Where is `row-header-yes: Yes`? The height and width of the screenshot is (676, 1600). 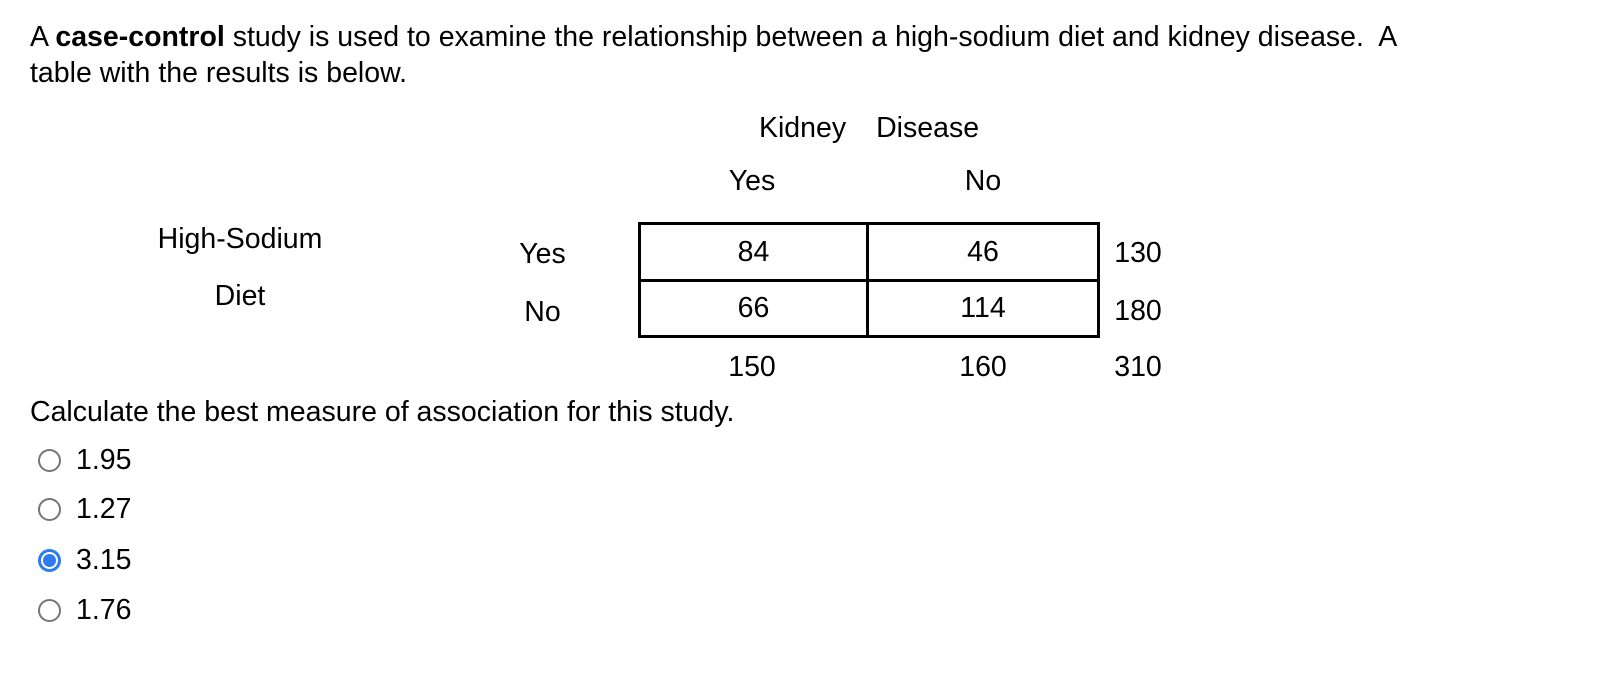 row-header-yes: Yes is located at coordinates (542, 254).